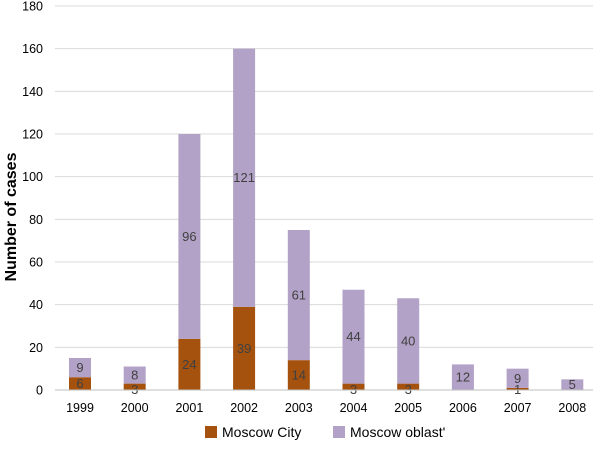 The image size is (598, 449). Describe the element at coordinates (189, 408) in the screenshot. I see `x-tick-label: 2001` at that location.